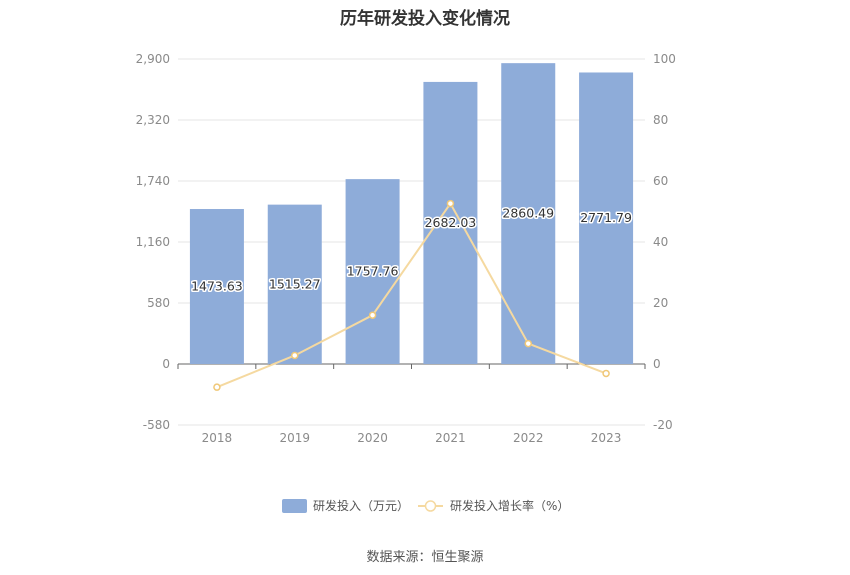  What do you see at coordinates (425, 19) in the screenshot?
I see `chart-title: 历年研发投入变化情况` at bounding box center [425, 19].